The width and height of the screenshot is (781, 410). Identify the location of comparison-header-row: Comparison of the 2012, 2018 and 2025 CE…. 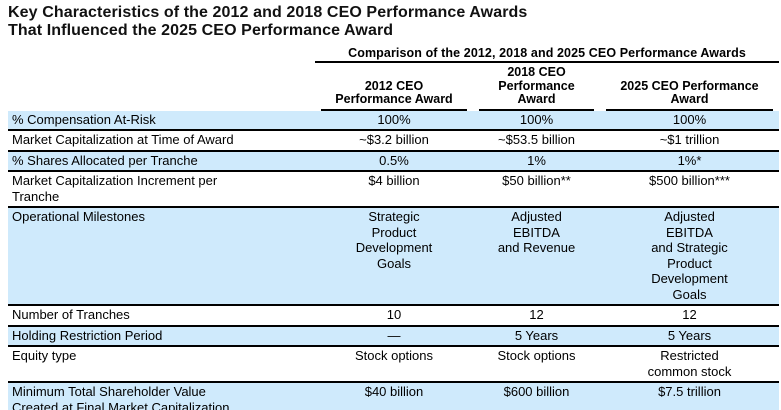
(393, 54).